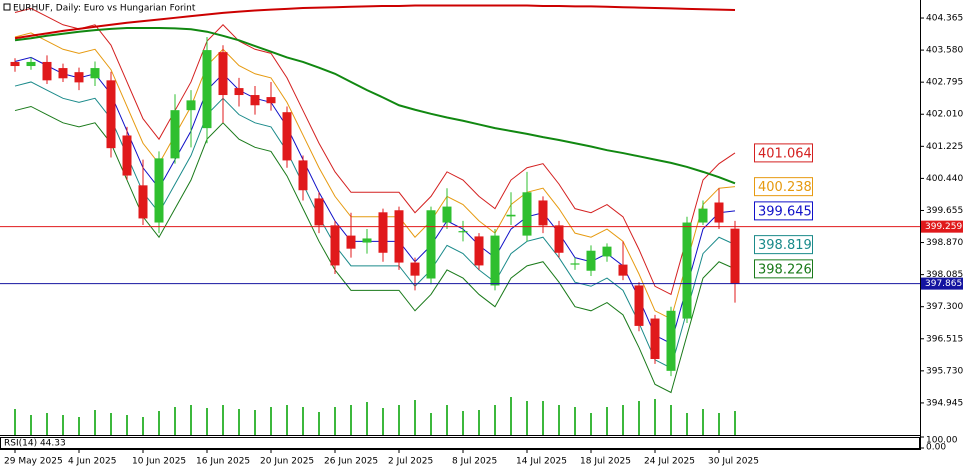  I want to click on band-tag-label: 400.238, so click(785, 187).